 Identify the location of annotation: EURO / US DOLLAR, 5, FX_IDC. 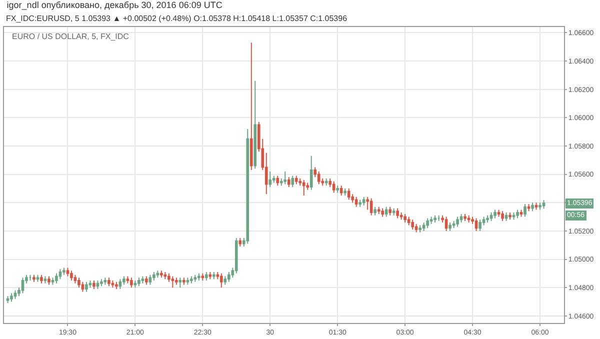
(71, 36).